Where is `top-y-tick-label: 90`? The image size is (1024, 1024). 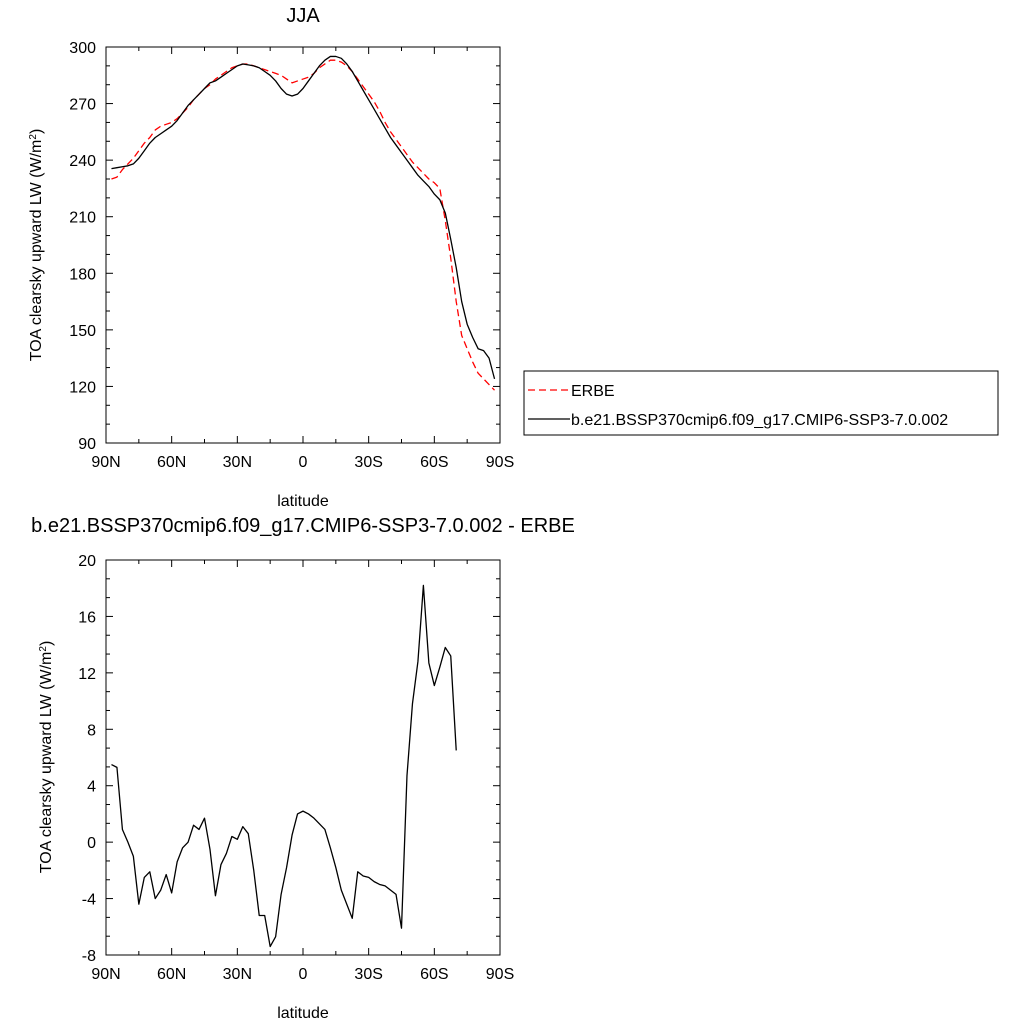 top-y-tick-label: 90 is located at coordinates (87, 444).